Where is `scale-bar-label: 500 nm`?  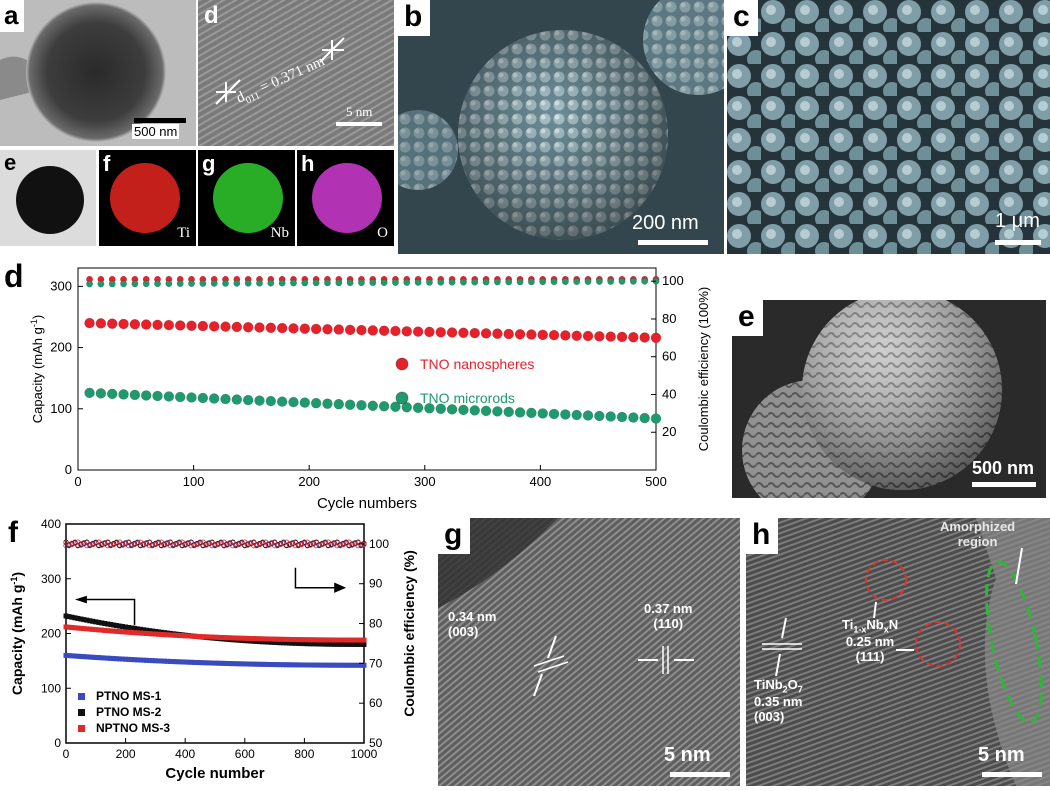
scale-bar-label: 500 nm is located at coordinates (1003, 468).